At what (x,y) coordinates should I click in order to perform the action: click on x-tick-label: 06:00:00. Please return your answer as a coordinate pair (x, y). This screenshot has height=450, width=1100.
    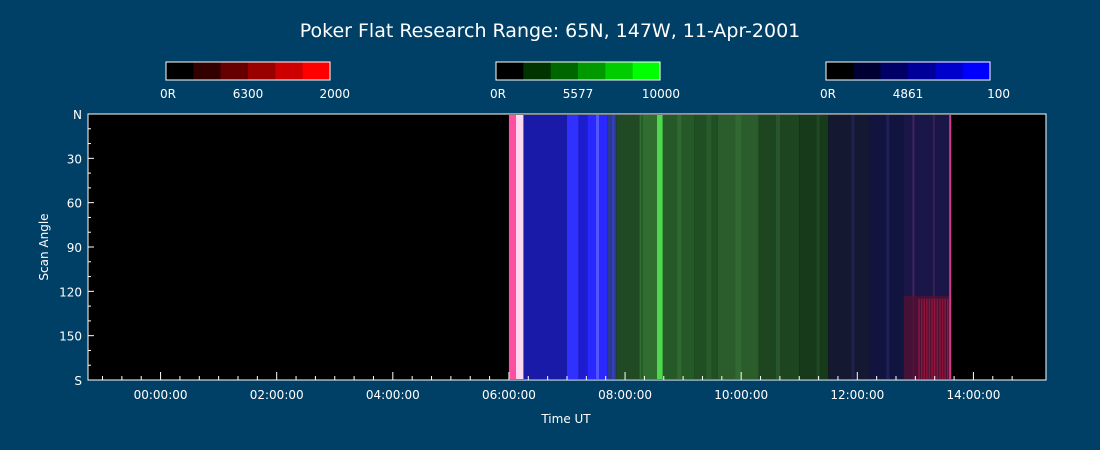
    Looking at the image, I should click on (509, 395).